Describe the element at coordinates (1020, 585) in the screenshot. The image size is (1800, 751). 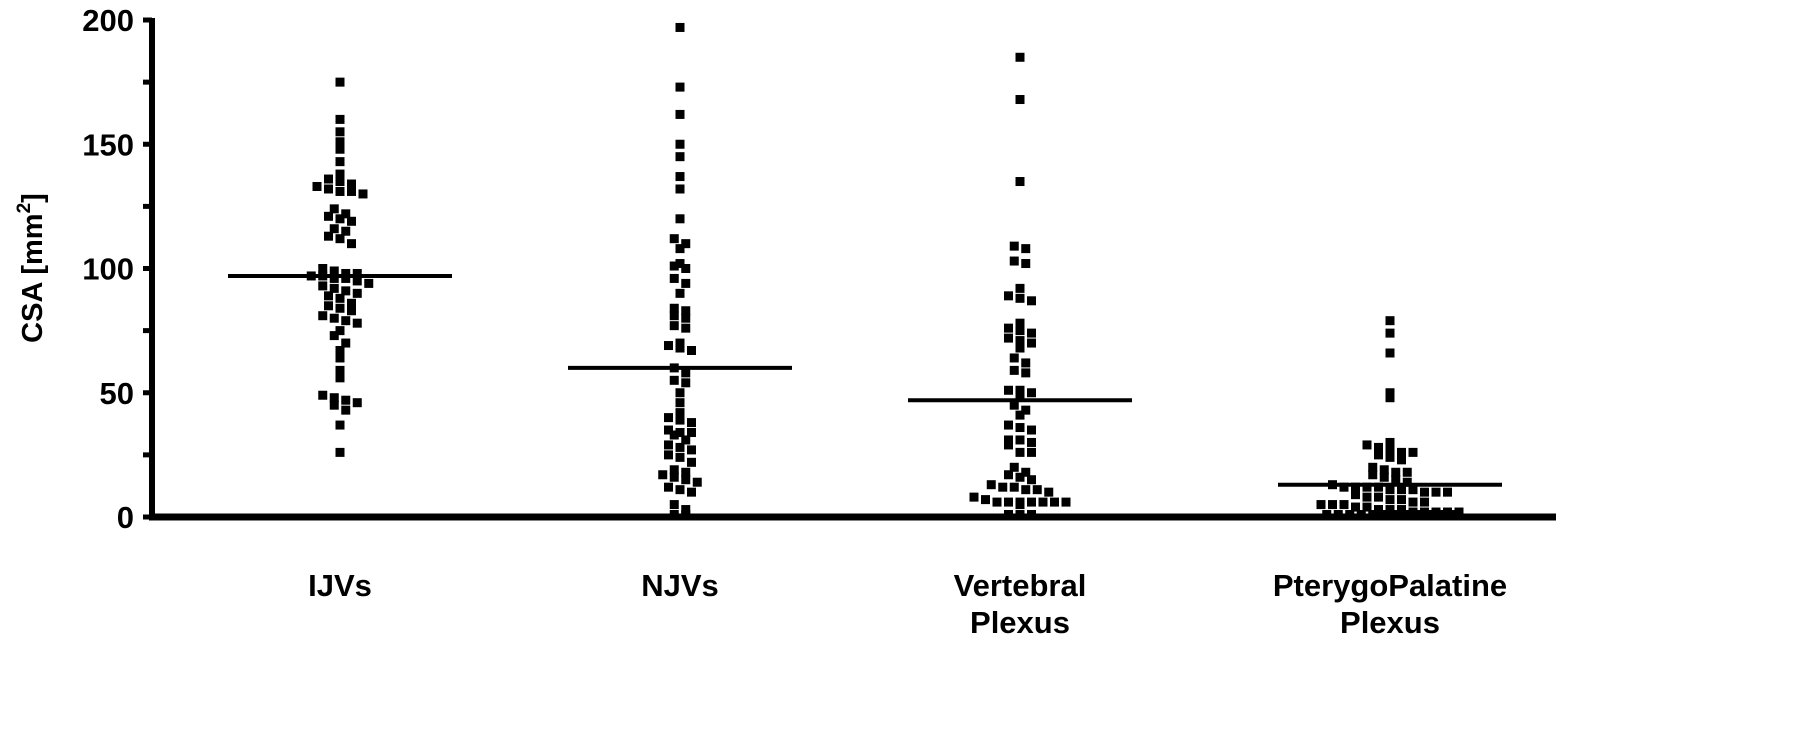
I see `category-label-line: Vertebral` at that location.